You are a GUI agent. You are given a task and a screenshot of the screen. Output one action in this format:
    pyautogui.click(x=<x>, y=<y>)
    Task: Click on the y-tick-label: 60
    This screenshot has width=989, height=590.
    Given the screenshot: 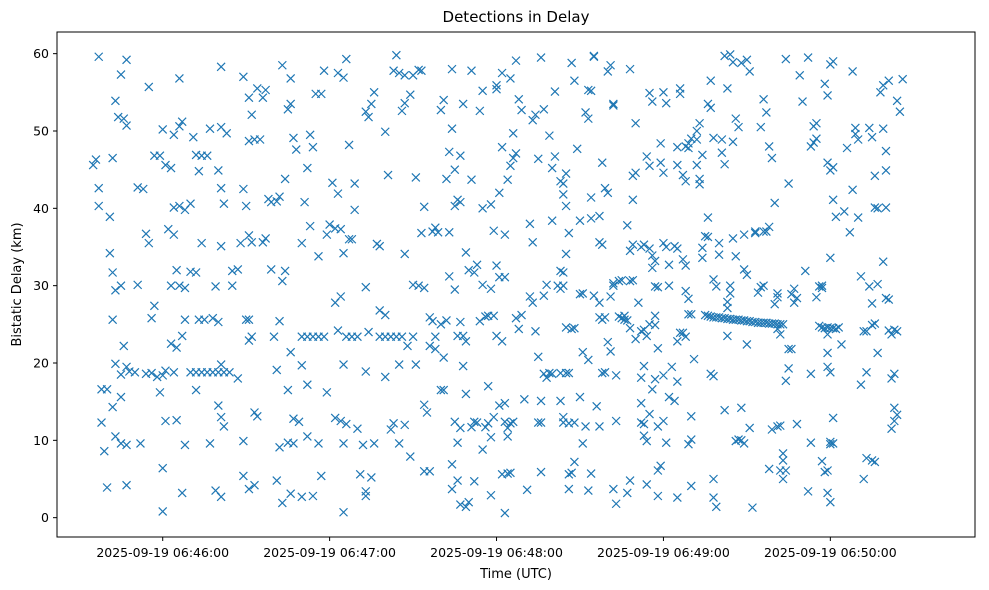 What is the action you would take?
    pyautogui.click(x=41, y=53)
    